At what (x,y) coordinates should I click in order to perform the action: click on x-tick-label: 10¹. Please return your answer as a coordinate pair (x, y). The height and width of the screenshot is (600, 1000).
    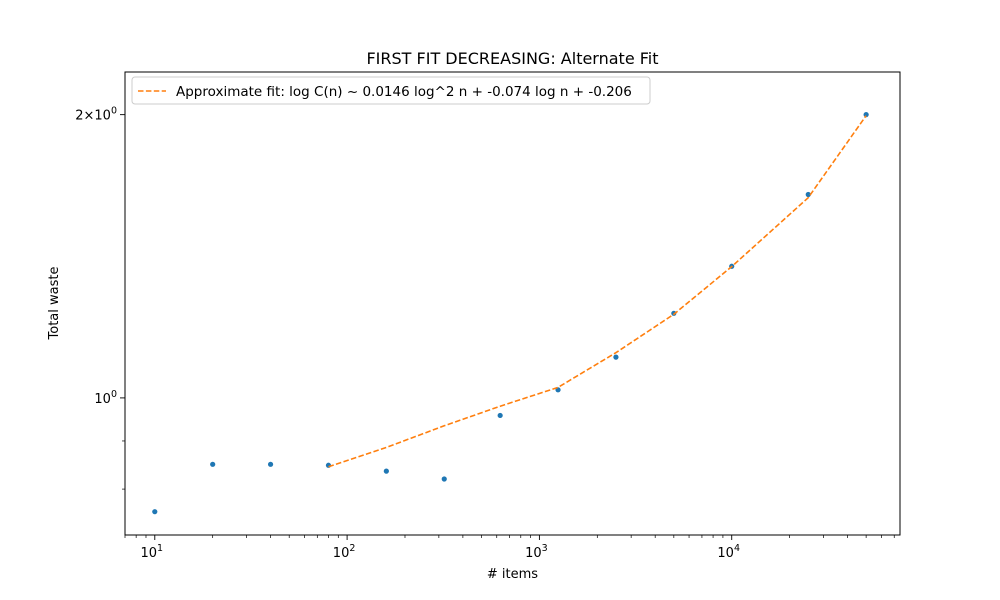
    Looking at the image, I should click on (151, 552).